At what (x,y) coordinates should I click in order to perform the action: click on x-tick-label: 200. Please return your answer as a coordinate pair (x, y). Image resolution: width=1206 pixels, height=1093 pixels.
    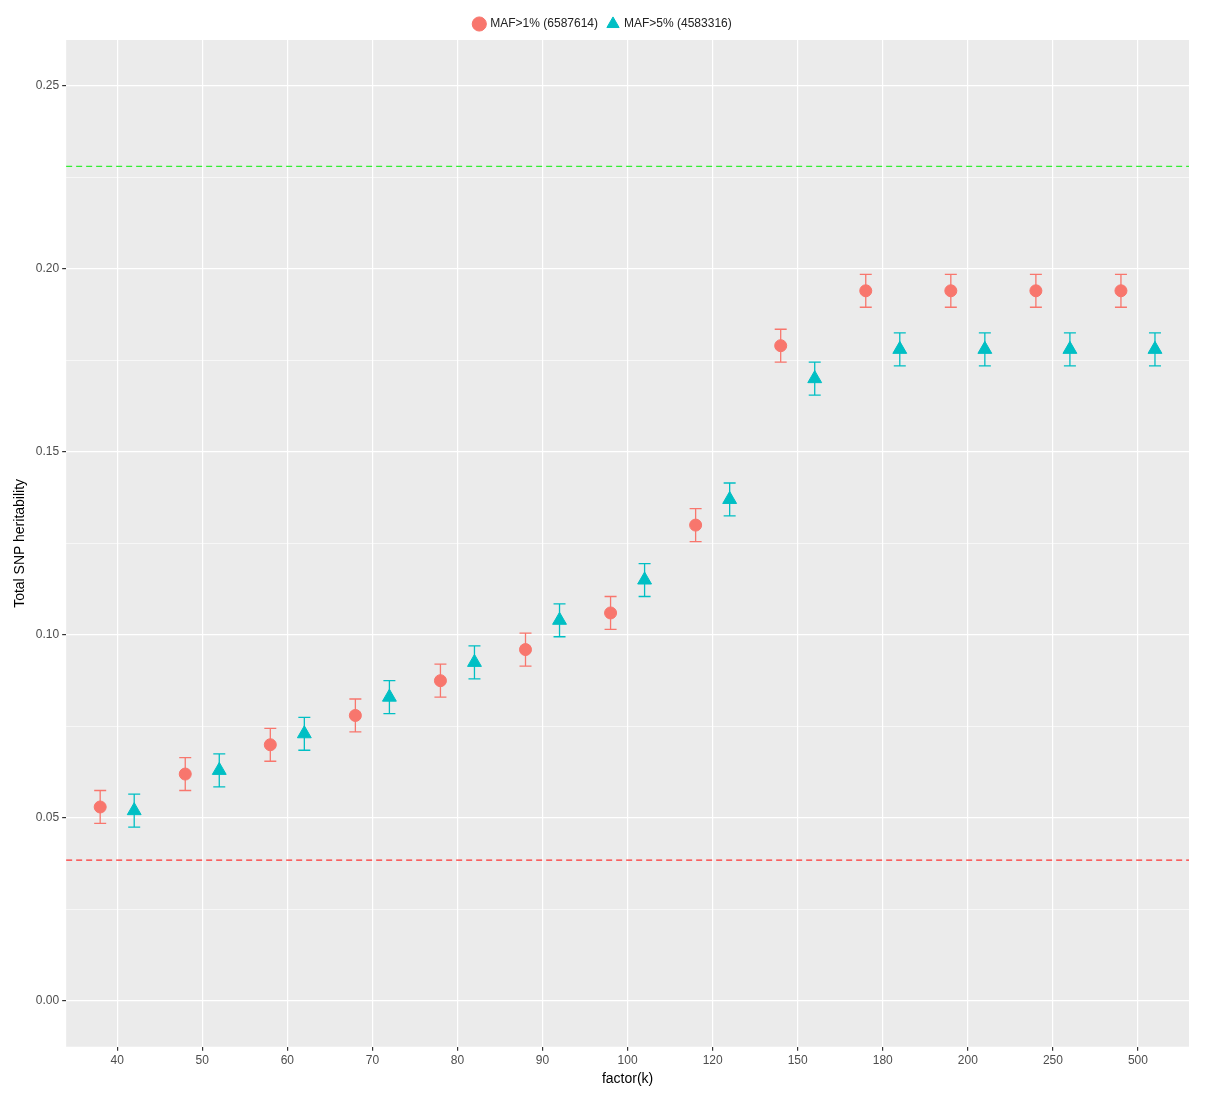
    Looking at the image, I should click on (968, 1060).